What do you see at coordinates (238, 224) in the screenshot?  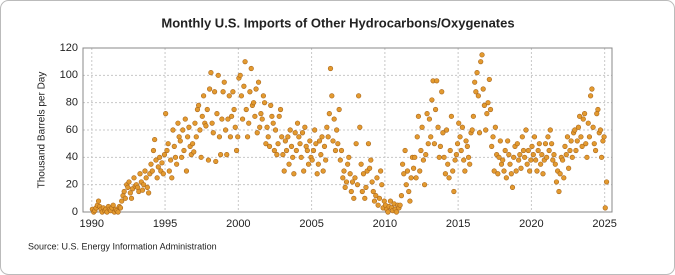 I see `x-tick-label: 2000` at bounding box center [238, 224].